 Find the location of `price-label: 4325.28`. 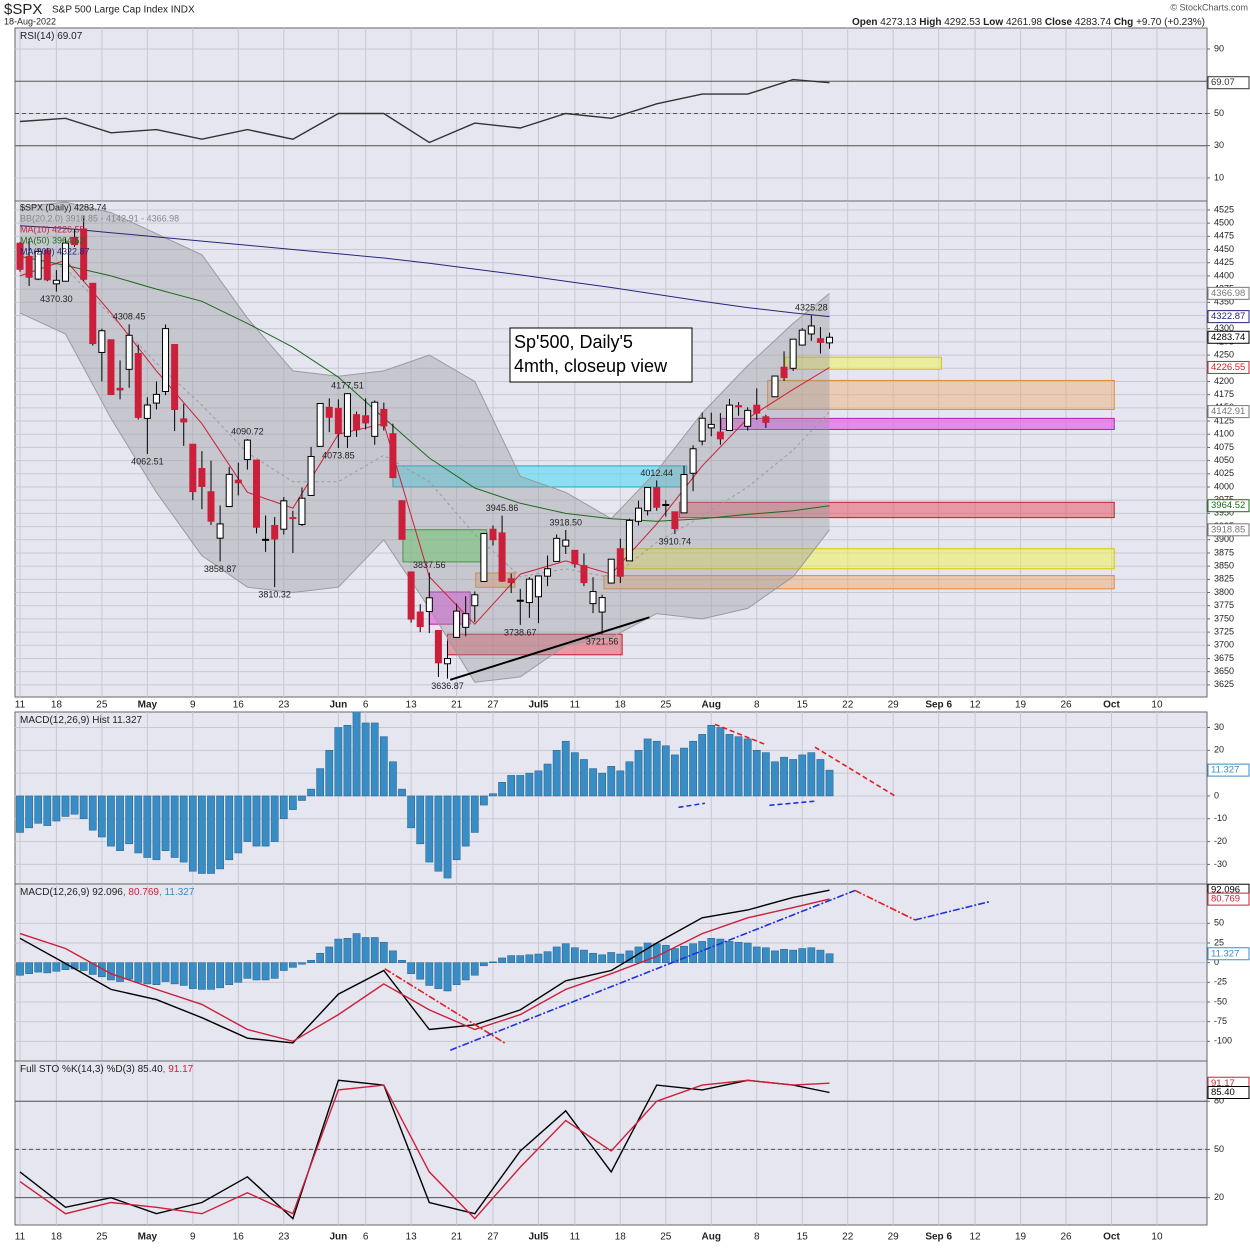

price-label: 4325.28 is located at coordinates (811, 308).